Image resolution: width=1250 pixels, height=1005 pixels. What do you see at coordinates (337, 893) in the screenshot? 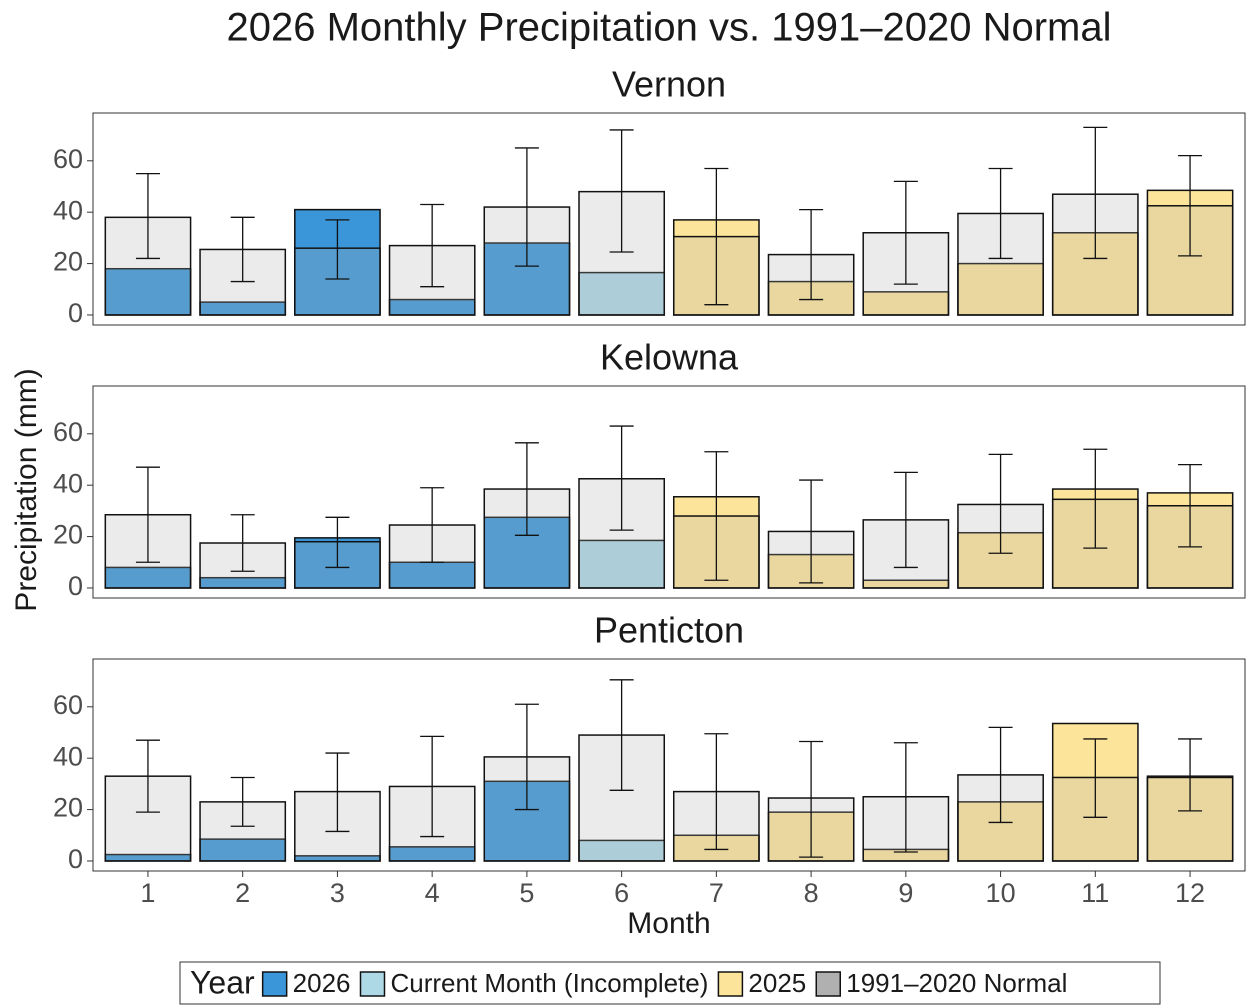
I see `x-tick-label: 3` at bounding box center [337, 893].